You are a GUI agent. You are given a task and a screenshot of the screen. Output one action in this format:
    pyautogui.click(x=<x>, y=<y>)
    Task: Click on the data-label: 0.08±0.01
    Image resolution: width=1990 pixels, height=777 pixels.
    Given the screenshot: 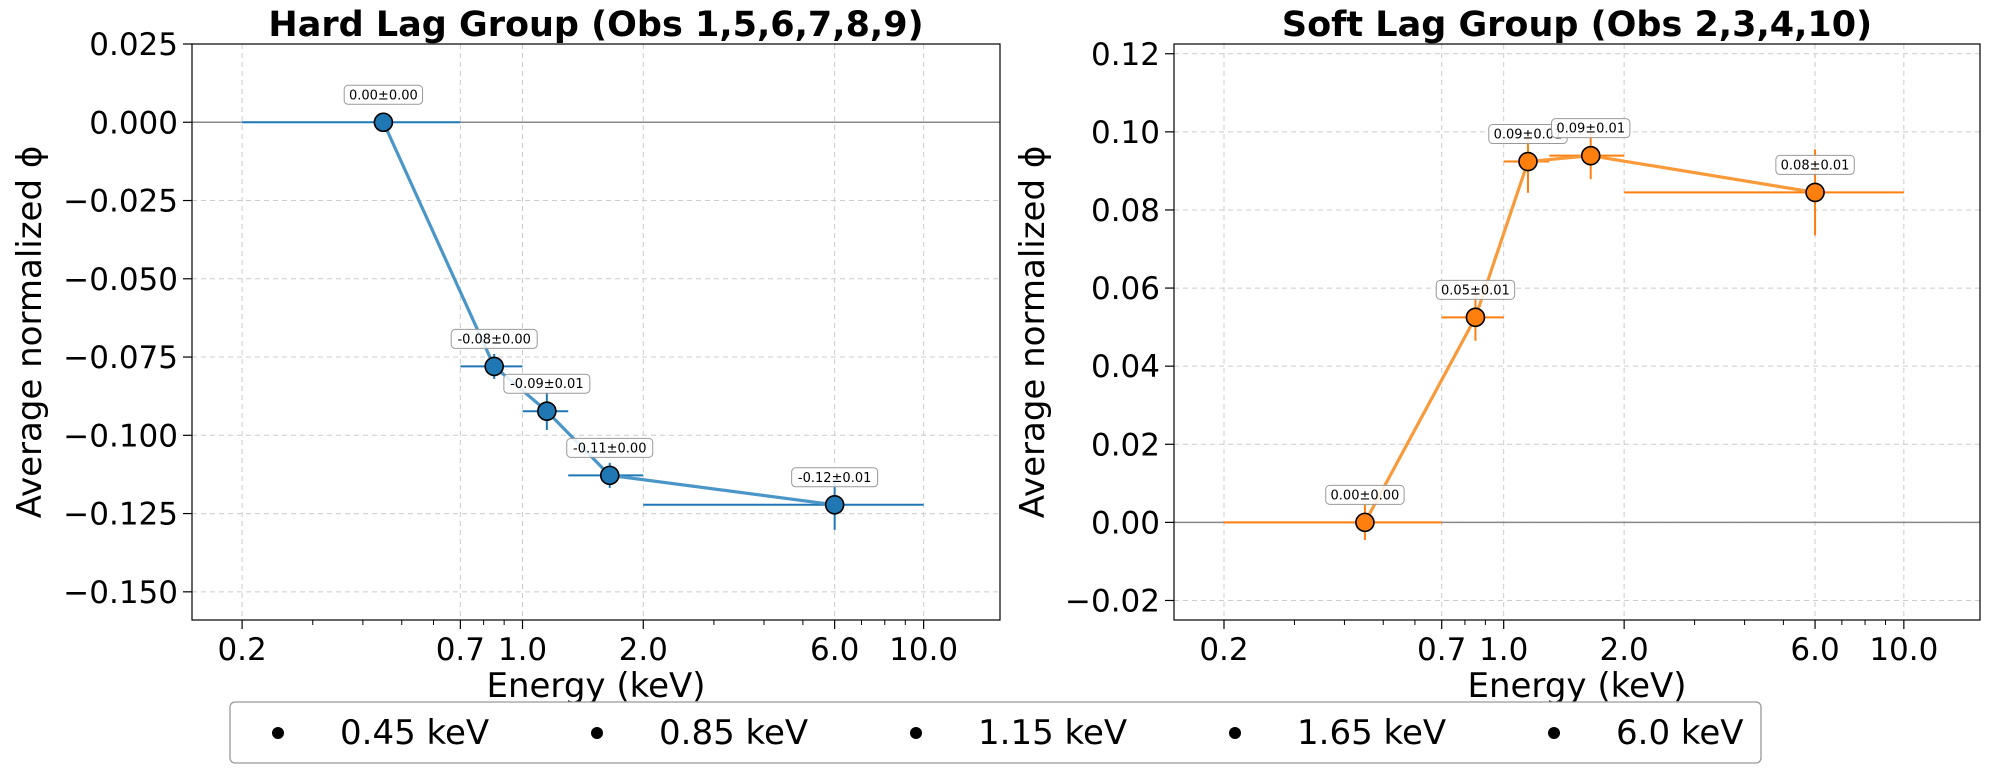 What is the action you would take?
    pyautogui.click(x=1815, y=164)
    